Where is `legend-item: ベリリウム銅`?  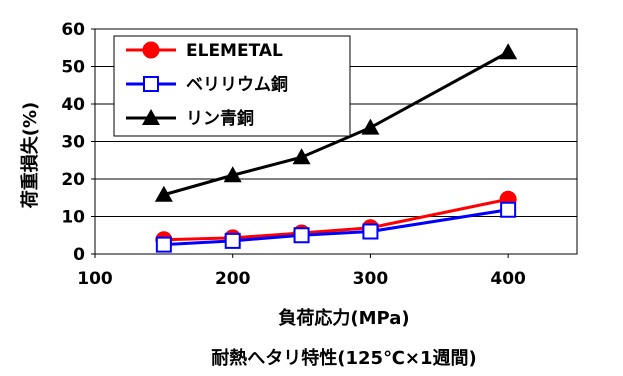
legend-item: ベリリウム銅 is located at coordinates (207, 84).